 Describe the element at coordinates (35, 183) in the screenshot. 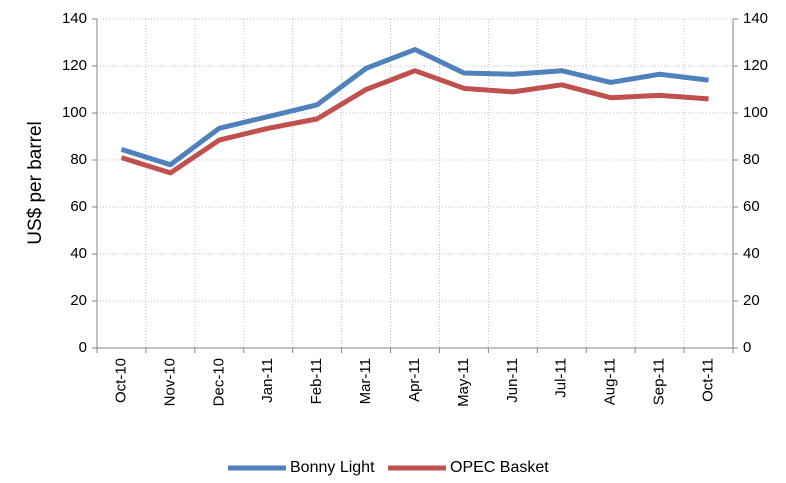

I see `y-axis-label: US$ per barrel` at that location.